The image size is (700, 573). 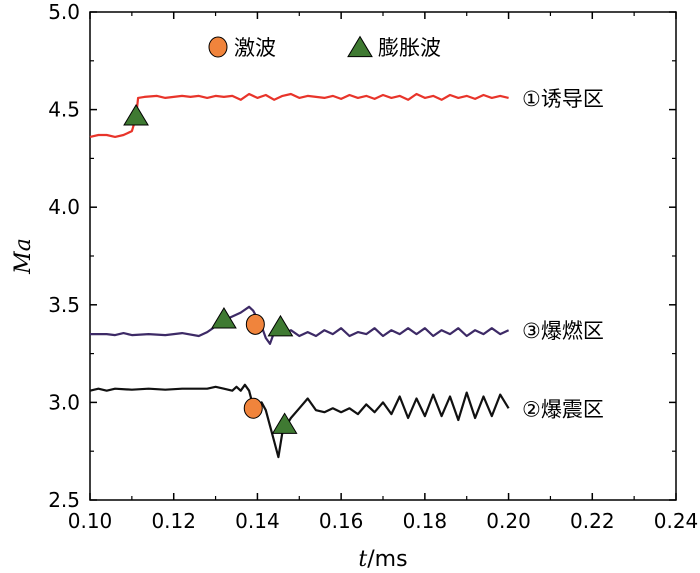 I want to click on region-labels: ①诱导区 ③爆燃区 ②爆震区, so click(x=563, y=254).